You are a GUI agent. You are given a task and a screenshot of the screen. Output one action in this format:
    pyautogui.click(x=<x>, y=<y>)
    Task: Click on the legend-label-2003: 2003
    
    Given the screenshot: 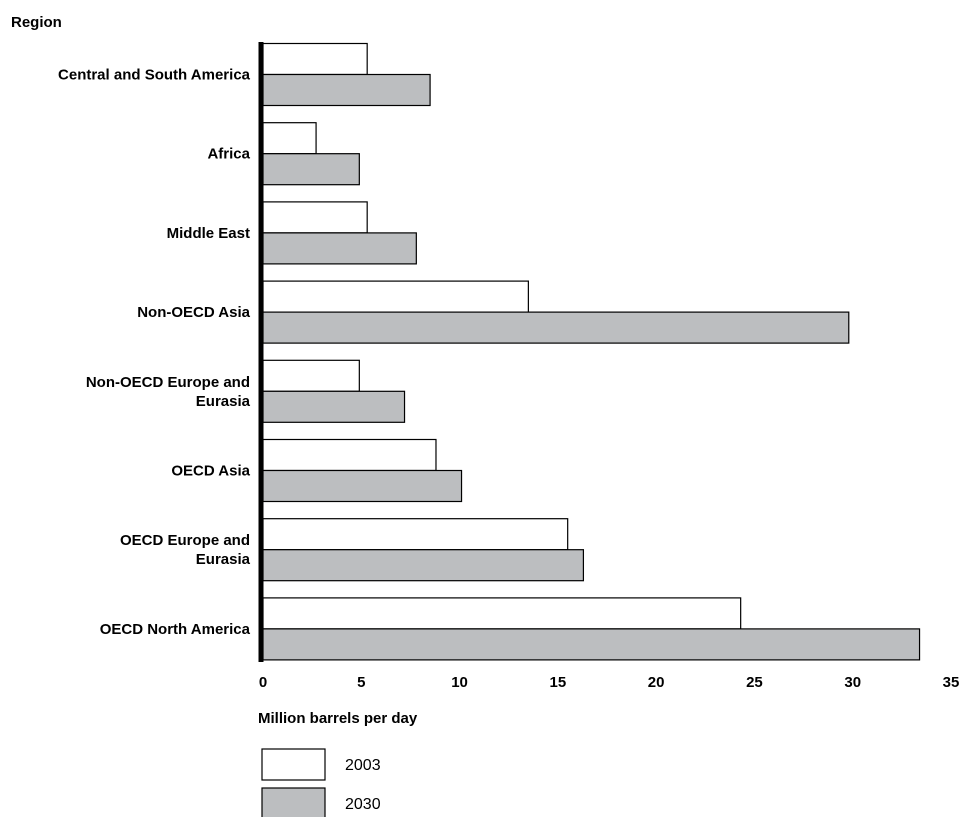 What is the action you would take?
    pyautogui.click(x=363, y=765)
    